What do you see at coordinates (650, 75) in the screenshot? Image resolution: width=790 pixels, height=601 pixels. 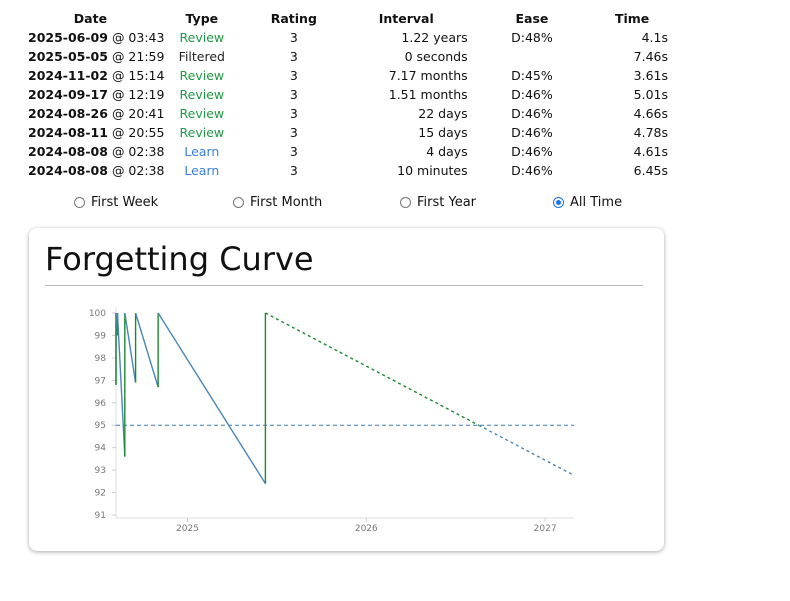 I see `time-cell: 3.61s` at bounding box center [650, 75].